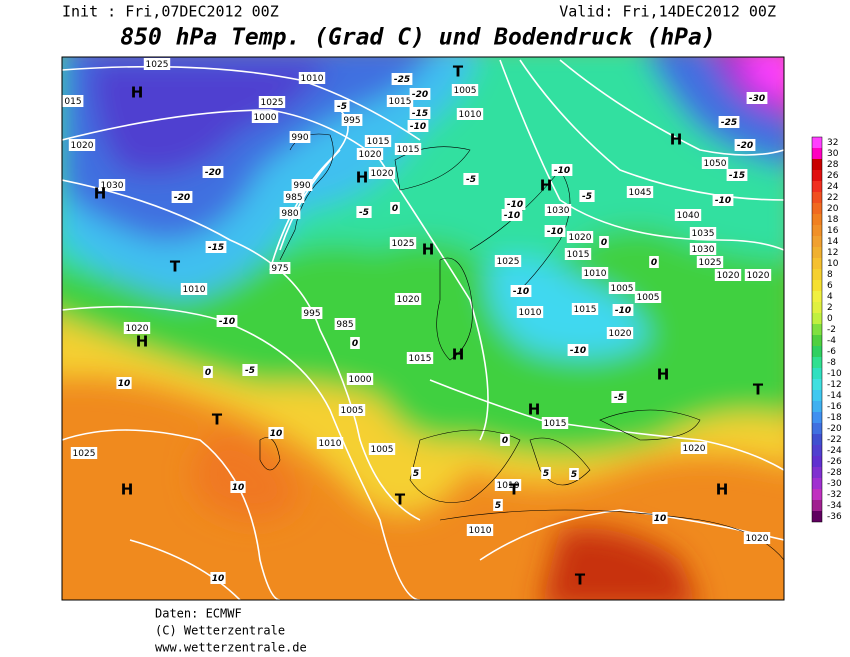 This screenshot has height=657, width=850. I want to click on valid-time: Valid: Fri,14DEC2012 00Z, so click(667, 12).